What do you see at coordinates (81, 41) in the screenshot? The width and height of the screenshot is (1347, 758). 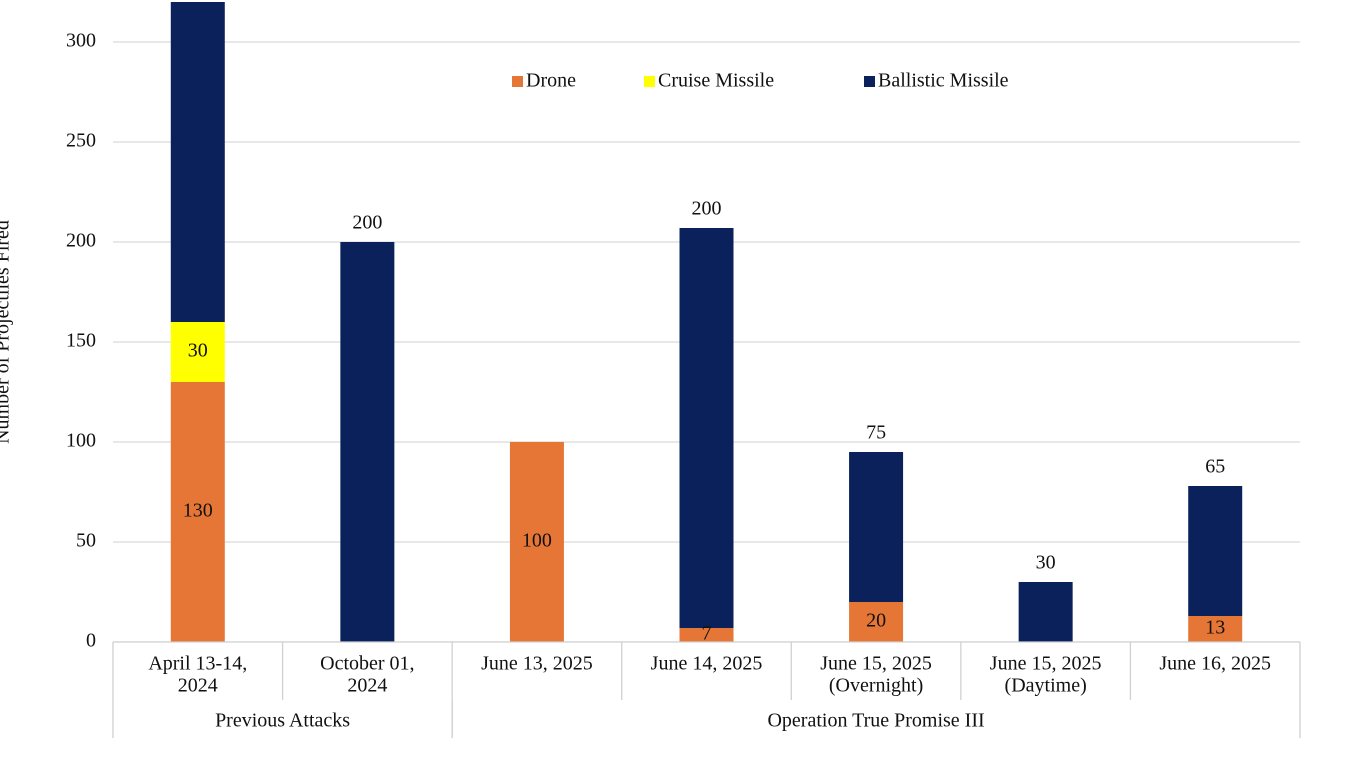 I see `y-tick-label: 300` at bounding box center [81, 41].